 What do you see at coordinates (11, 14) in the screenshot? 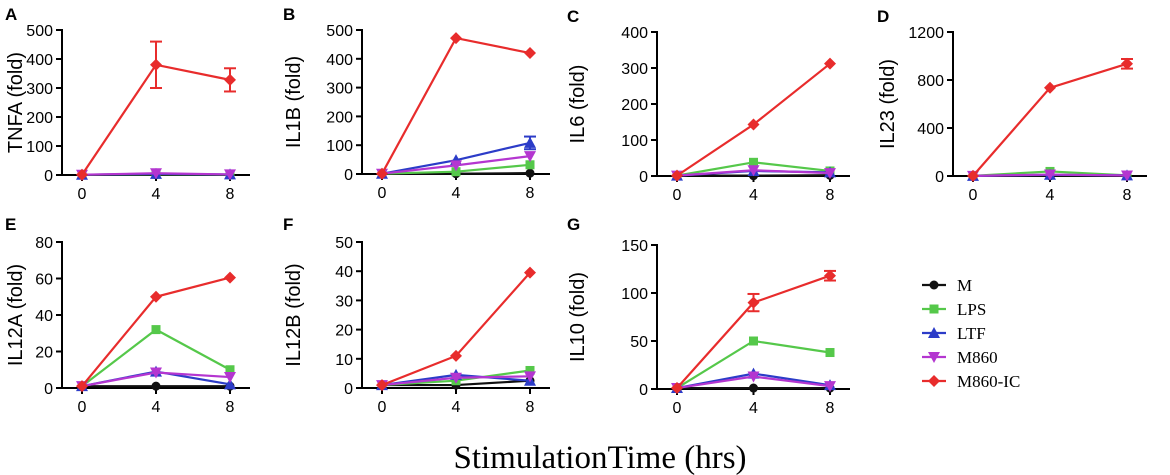
I see `panel-letter: A` at bounding box center [11, 14].